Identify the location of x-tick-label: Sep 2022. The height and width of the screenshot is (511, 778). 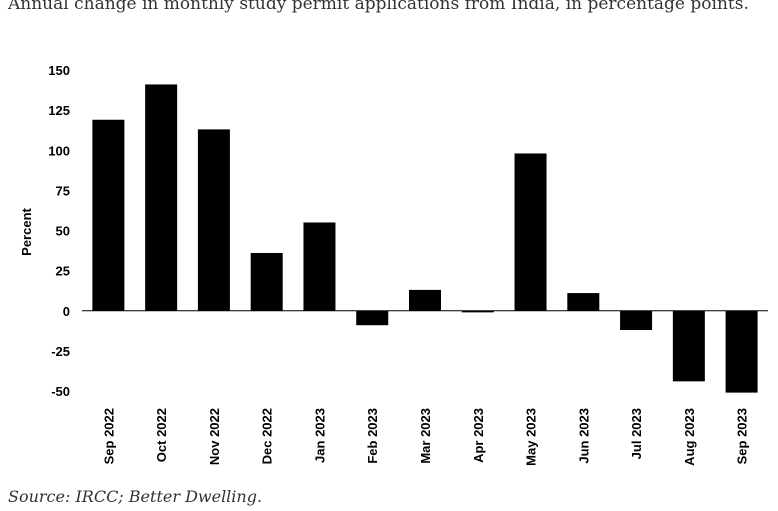
(108, 436).